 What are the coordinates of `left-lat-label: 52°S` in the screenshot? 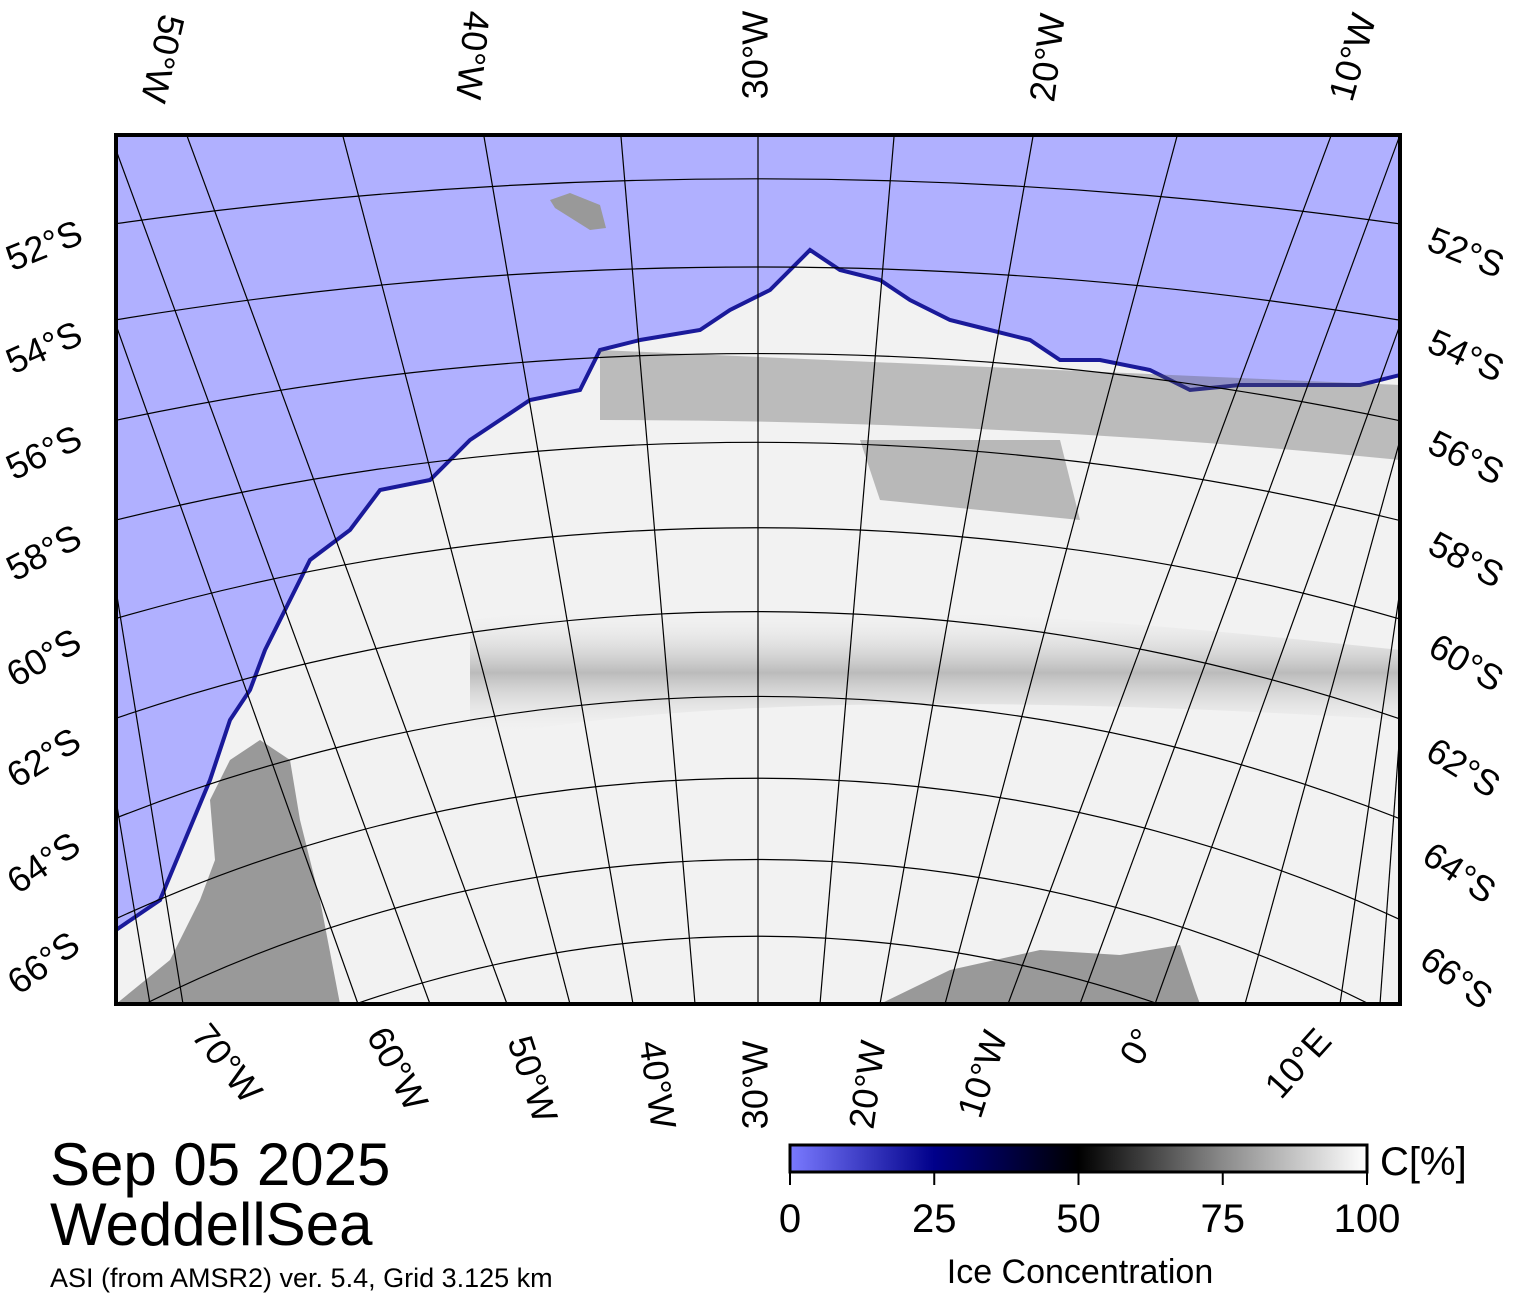 It's located at (44, 245).